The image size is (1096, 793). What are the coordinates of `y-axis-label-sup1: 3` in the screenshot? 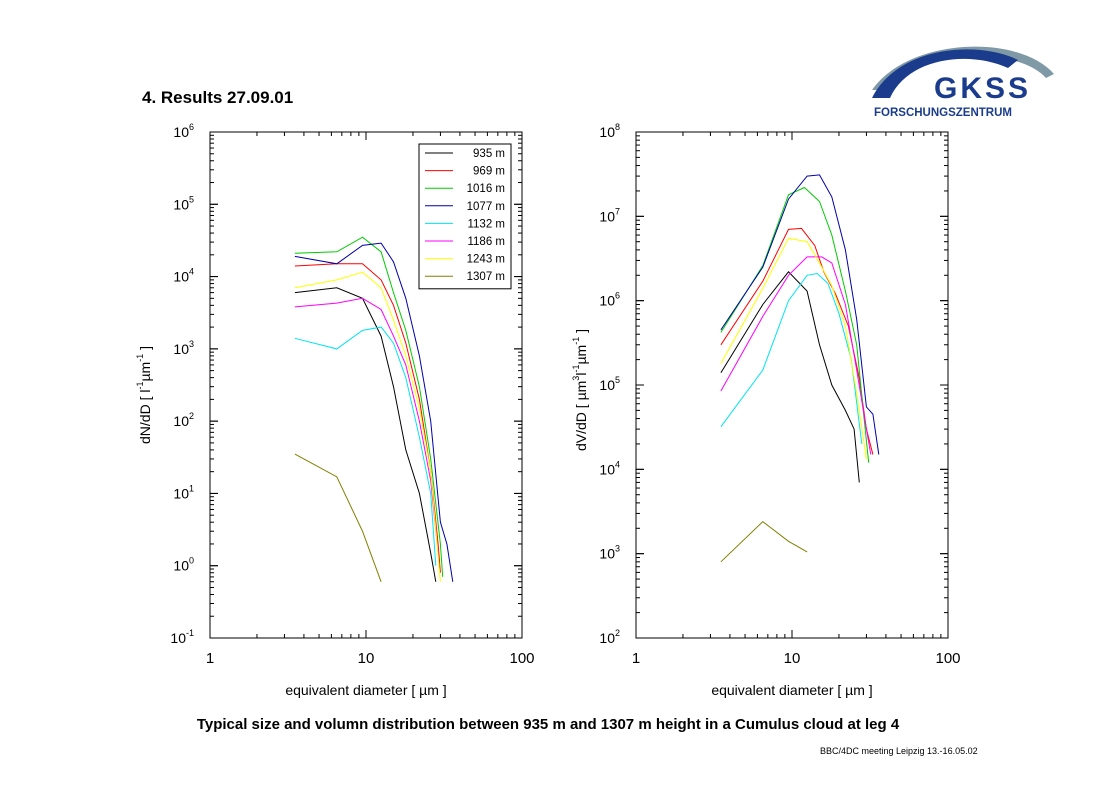 It's located at (576, 378).